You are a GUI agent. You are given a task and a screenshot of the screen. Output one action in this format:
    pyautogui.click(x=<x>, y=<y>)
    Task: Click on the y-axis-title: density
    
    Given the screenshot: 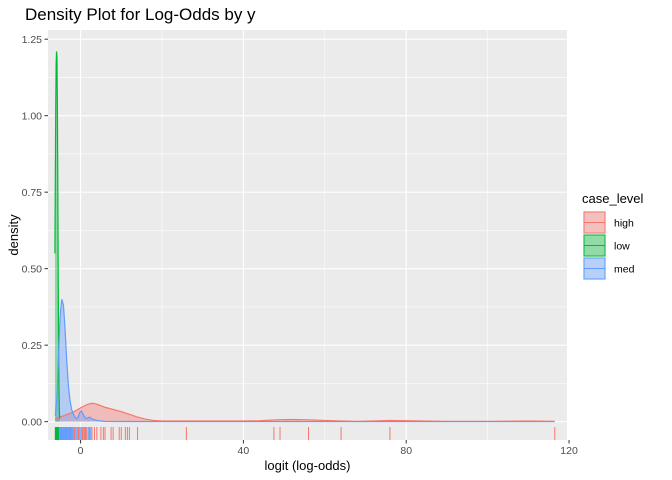 What is the action you would take?
    pyautogui.click(x=13, y=235)
    